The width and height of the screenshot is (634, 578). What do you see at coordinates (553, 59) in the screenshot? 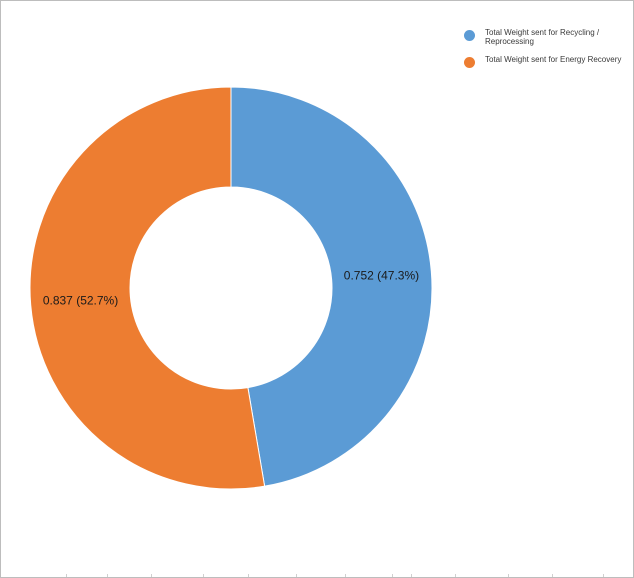
I see `legend-label-energy-recovery: Total Weight sent for Energy Recovery` at bounding box center [553, 59].